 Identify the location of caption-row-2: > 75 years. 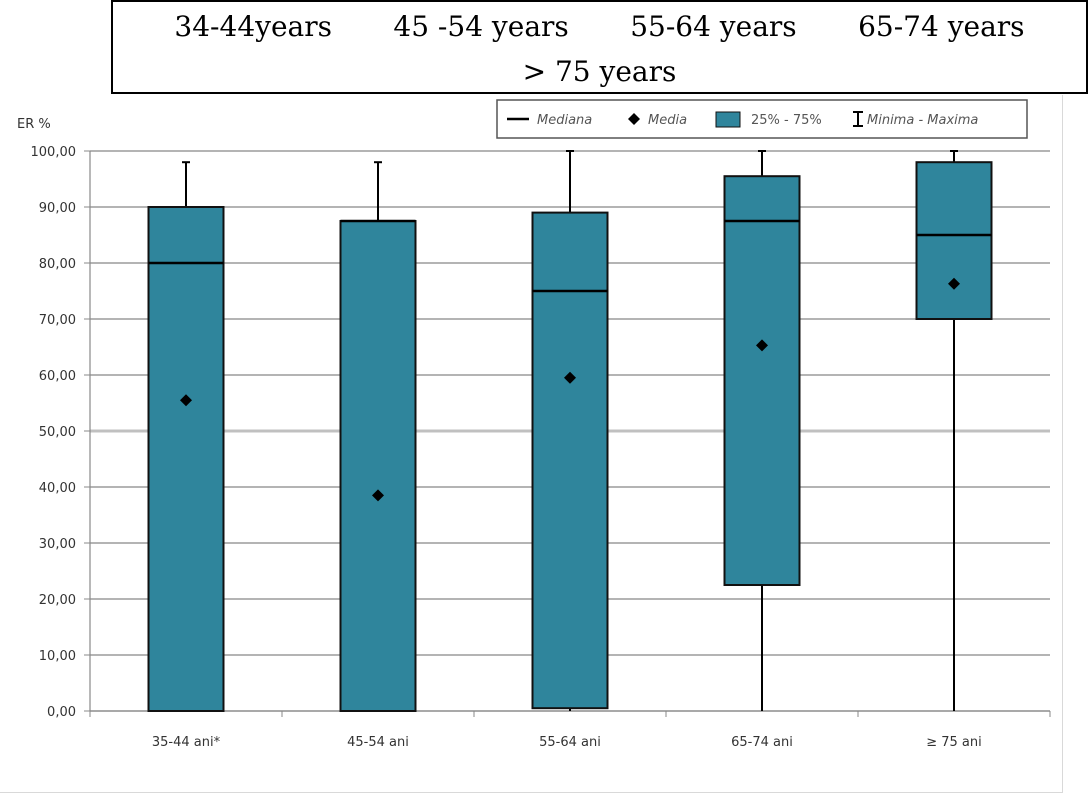
(599, 71).